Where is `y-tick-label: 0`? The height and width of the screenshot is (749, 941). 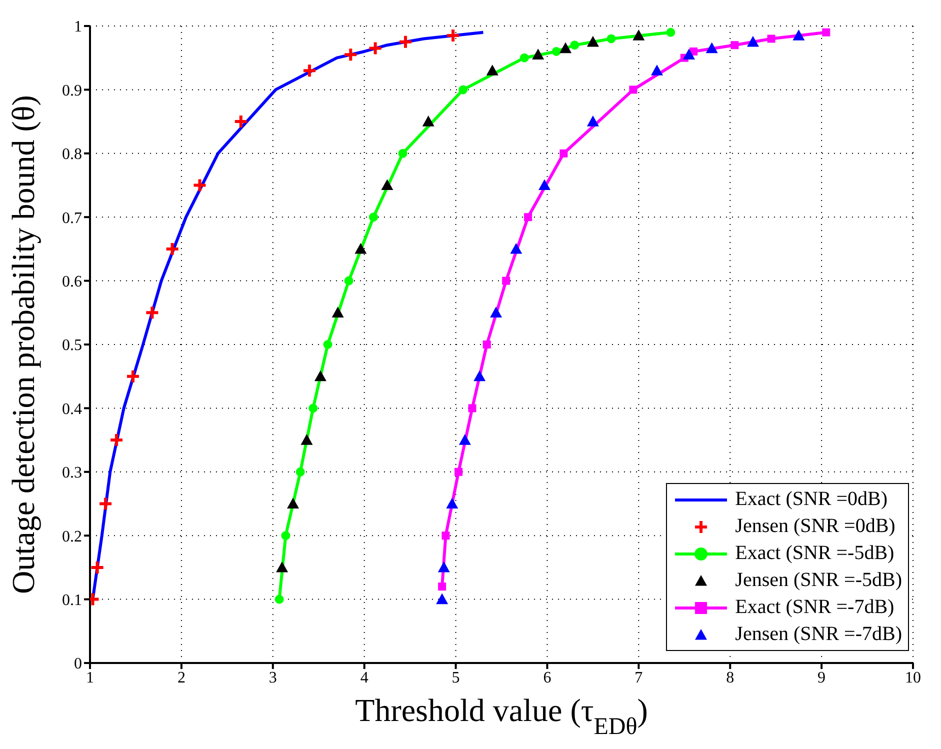
y-tick-label: 0 is located at coordinates (78, 664).